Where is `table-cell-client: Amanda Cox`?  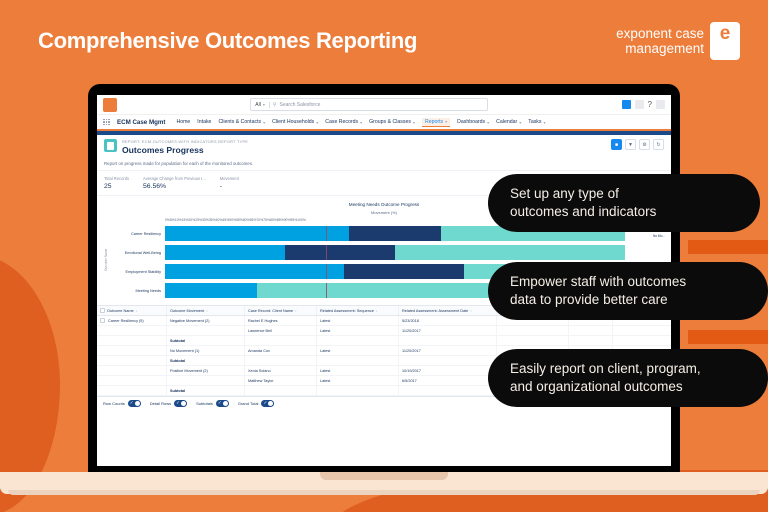
table-cell-client: Amanda Cox is located at coordinates (281, 350).